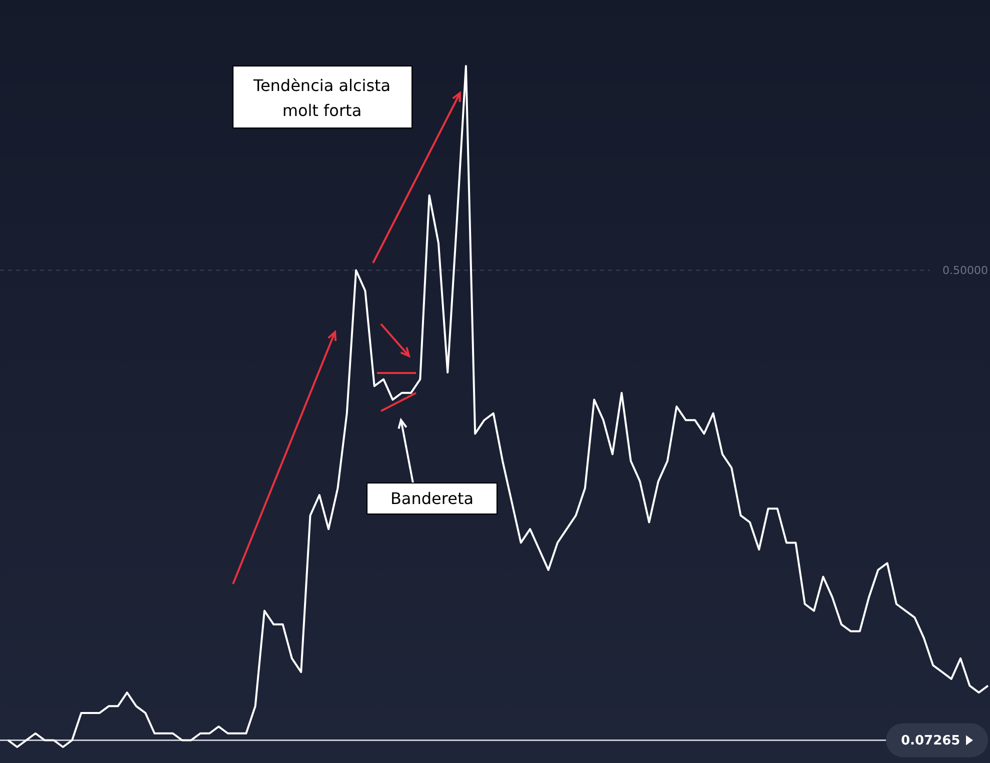  What do you see at coordinates (930, 741) in the screenshot?
I see `annotation: 0.07265` at bounding box center [930, 741].